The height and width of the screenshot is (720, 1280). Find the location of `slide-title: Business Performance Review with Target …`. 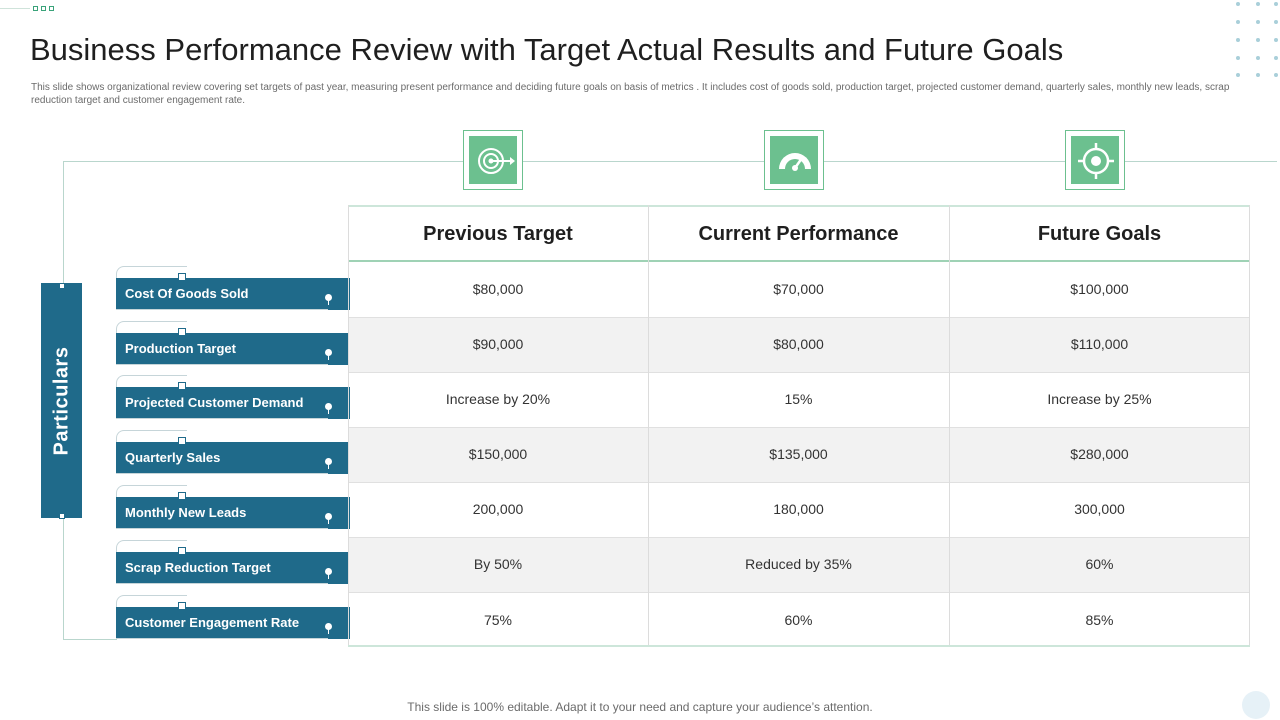

slide-title: Business Performance Review with Target … is located at coordinates (547, 49).